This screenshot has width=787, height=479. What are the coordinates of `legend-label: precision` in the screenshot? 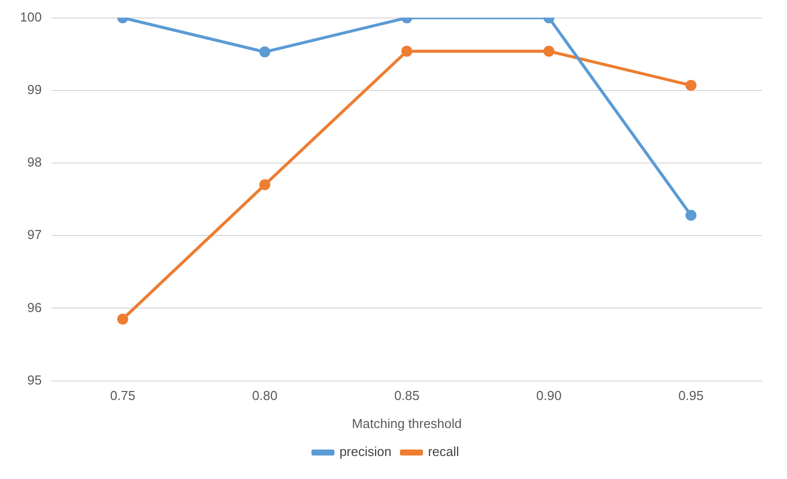 It's located at (365, 452).